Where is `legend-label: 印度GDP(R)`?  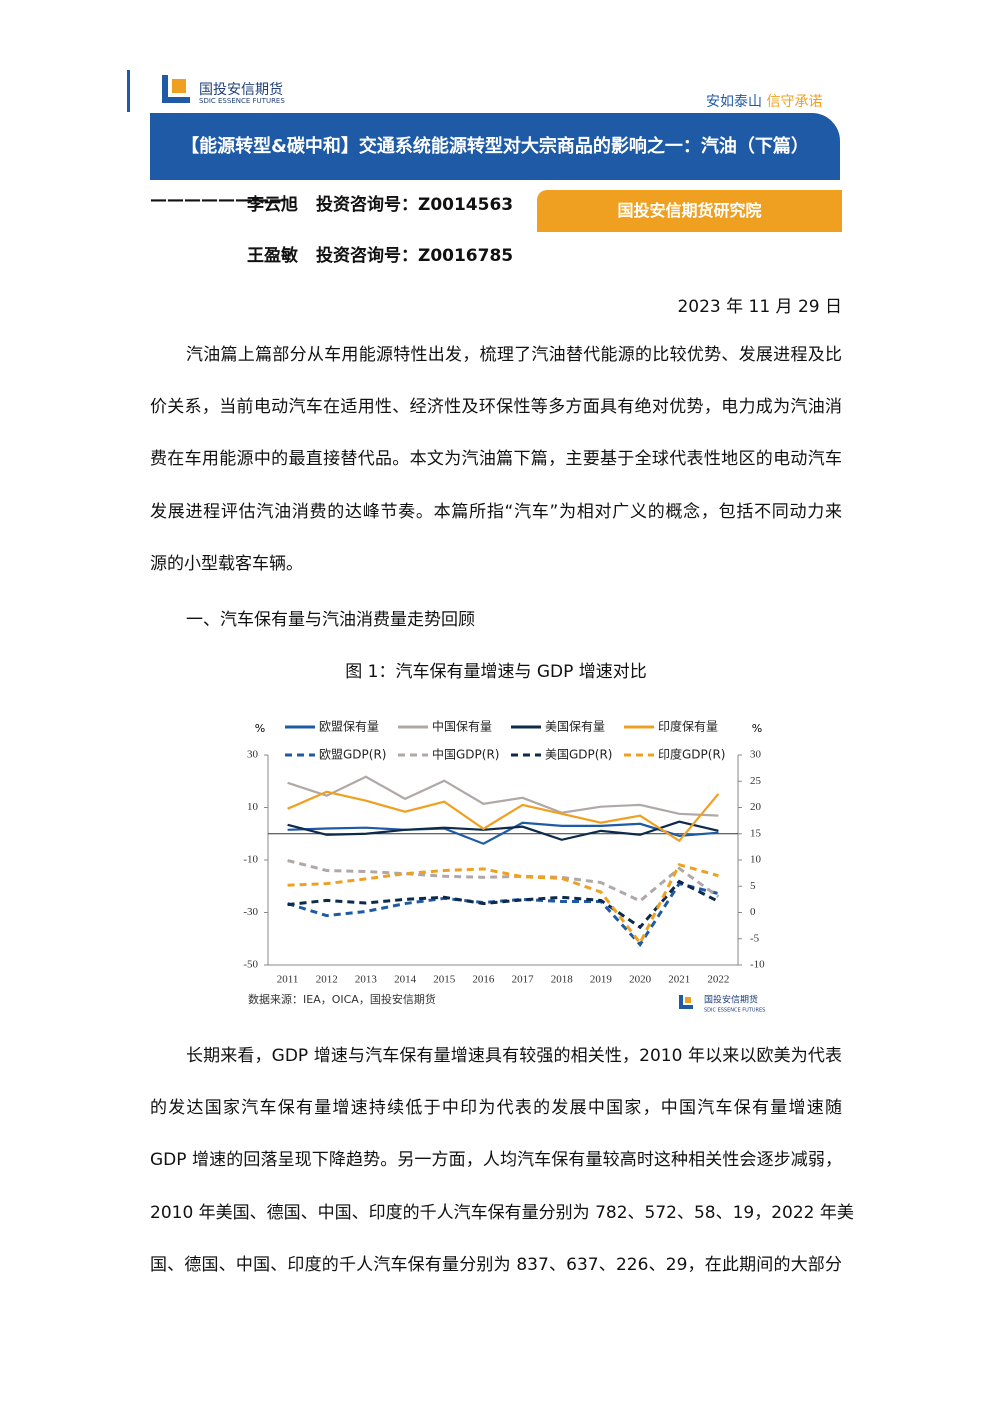 legend-label: 印度GDP(R) is located at coordinates (691, 754).